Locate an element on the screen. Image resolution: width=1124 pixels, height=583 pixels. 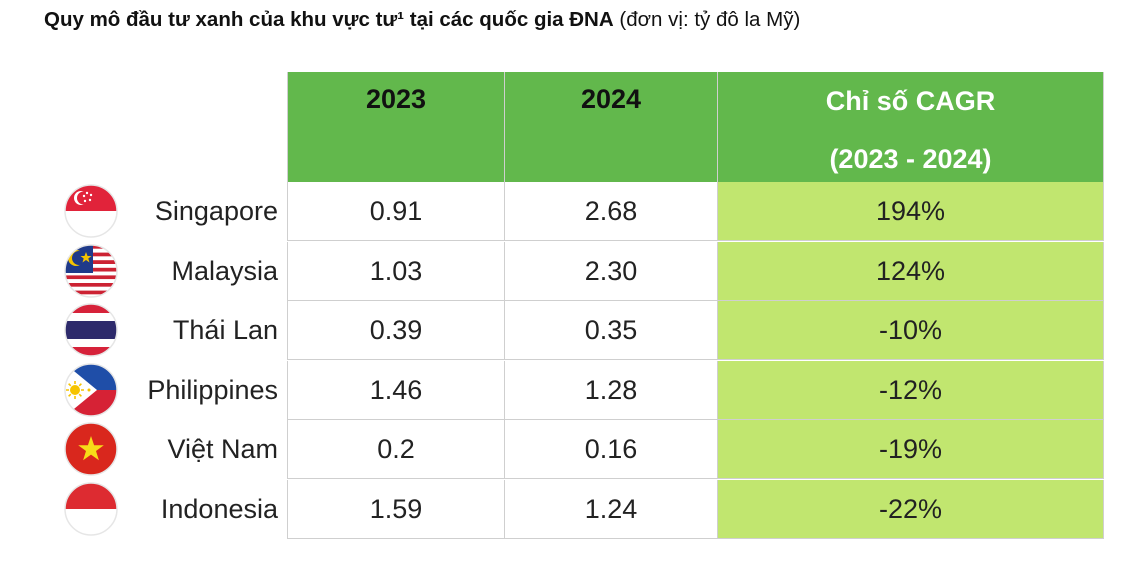
singapore-flag-icon is located at coordinates (91, 211).